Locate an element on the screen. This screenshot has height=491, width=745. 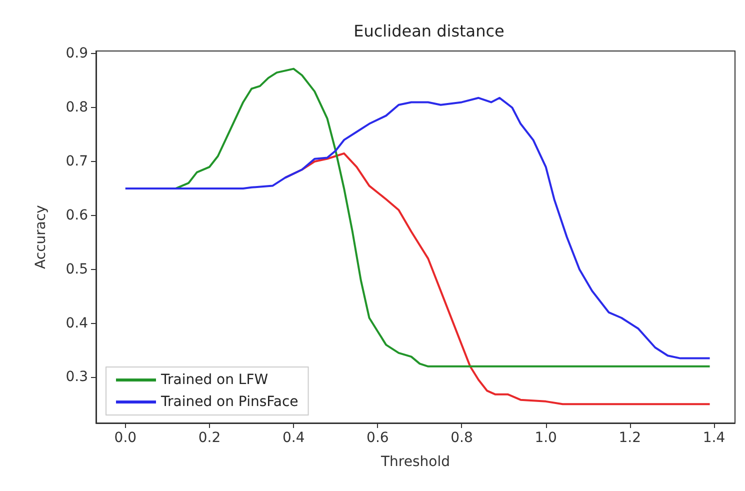
y-tick-label: 0.8 is located at coordinates (77, 108).